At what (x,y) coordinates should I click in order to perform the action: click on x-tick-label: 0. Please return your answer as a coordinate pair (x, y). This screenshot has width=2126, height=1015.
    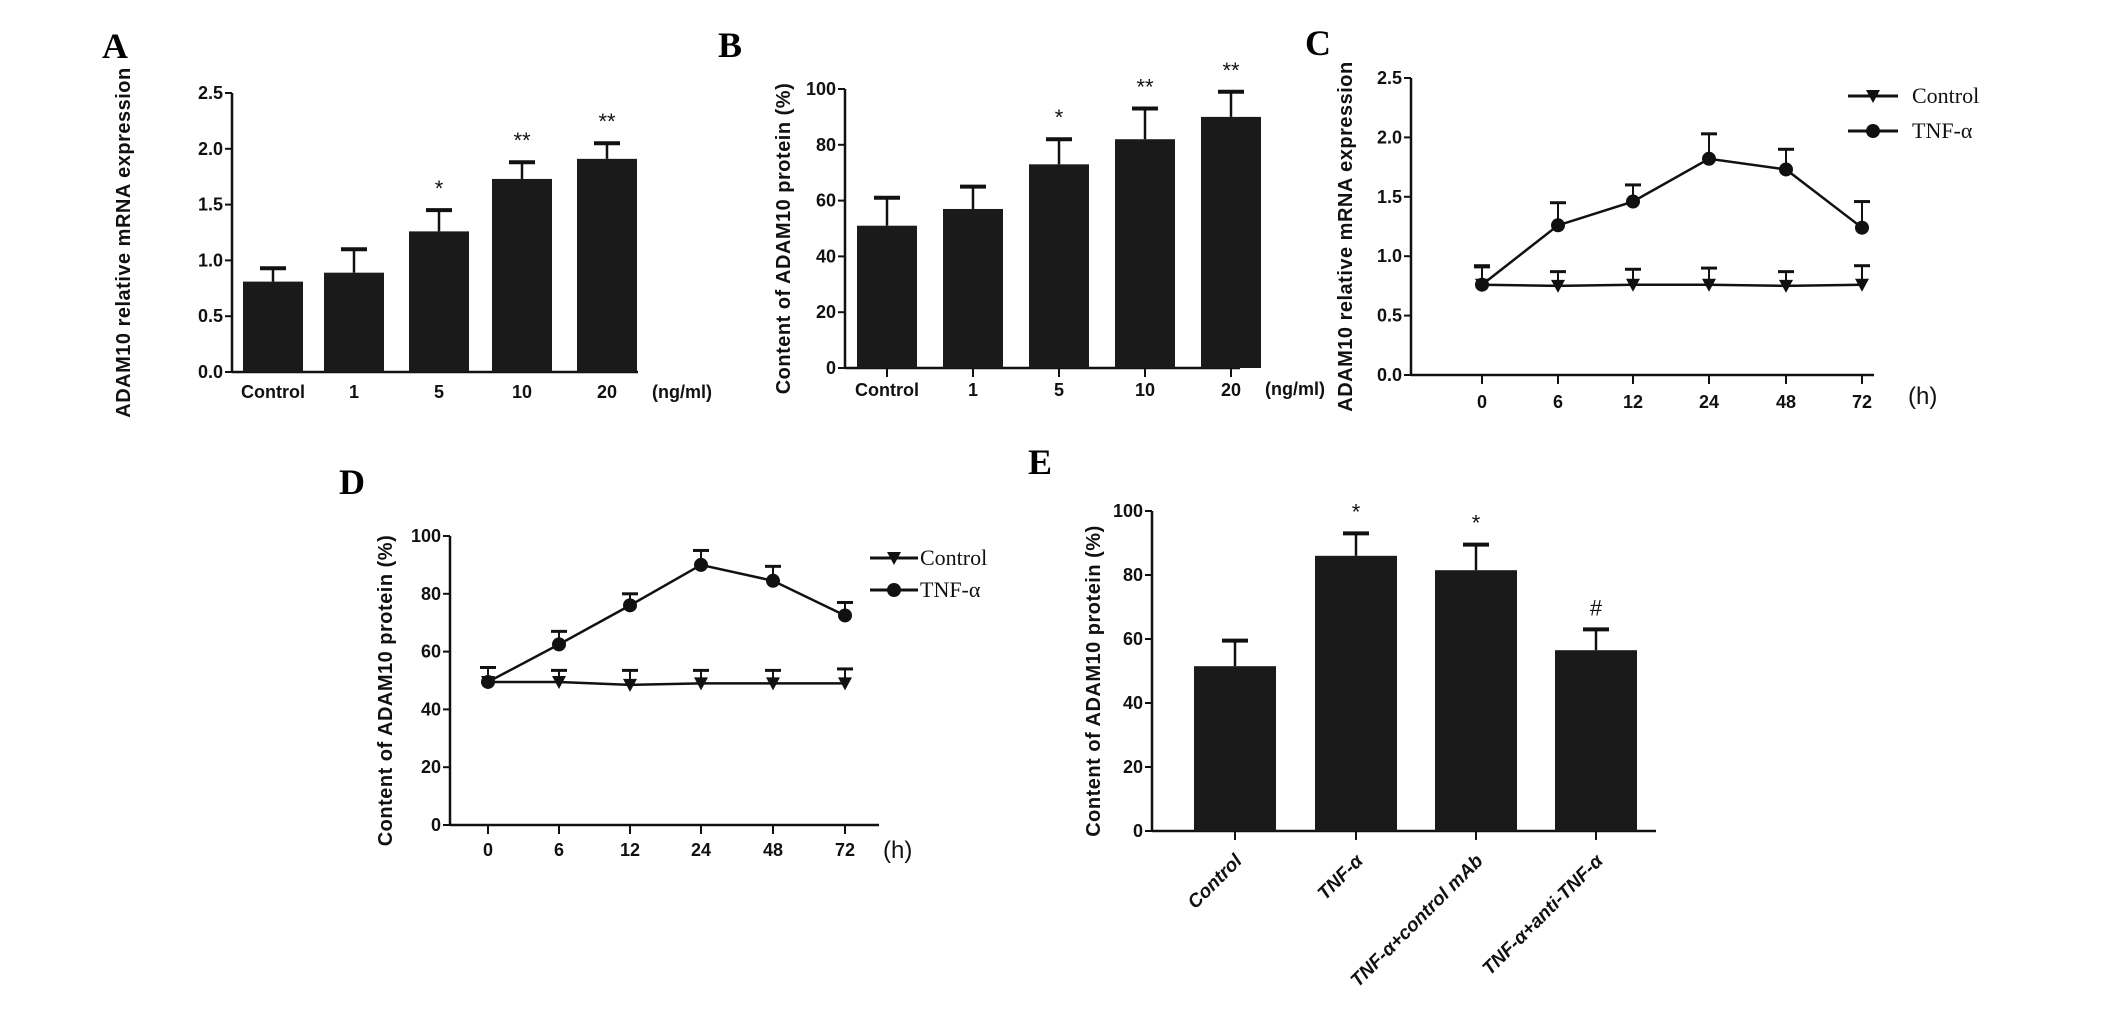
    Looking at the image, I should click on (1482, 402).